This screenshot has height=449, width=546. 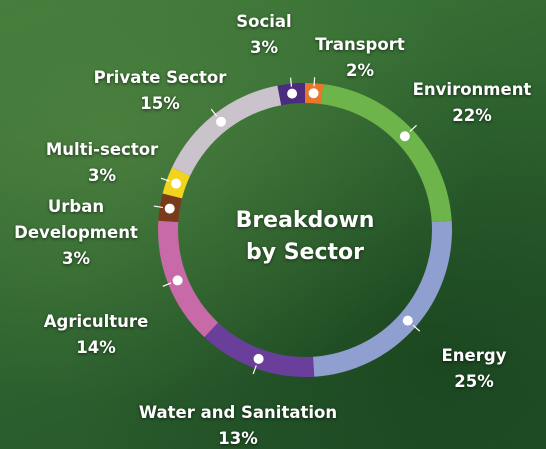 I want to click on value-label: 25%, so click(x=474, y=381).